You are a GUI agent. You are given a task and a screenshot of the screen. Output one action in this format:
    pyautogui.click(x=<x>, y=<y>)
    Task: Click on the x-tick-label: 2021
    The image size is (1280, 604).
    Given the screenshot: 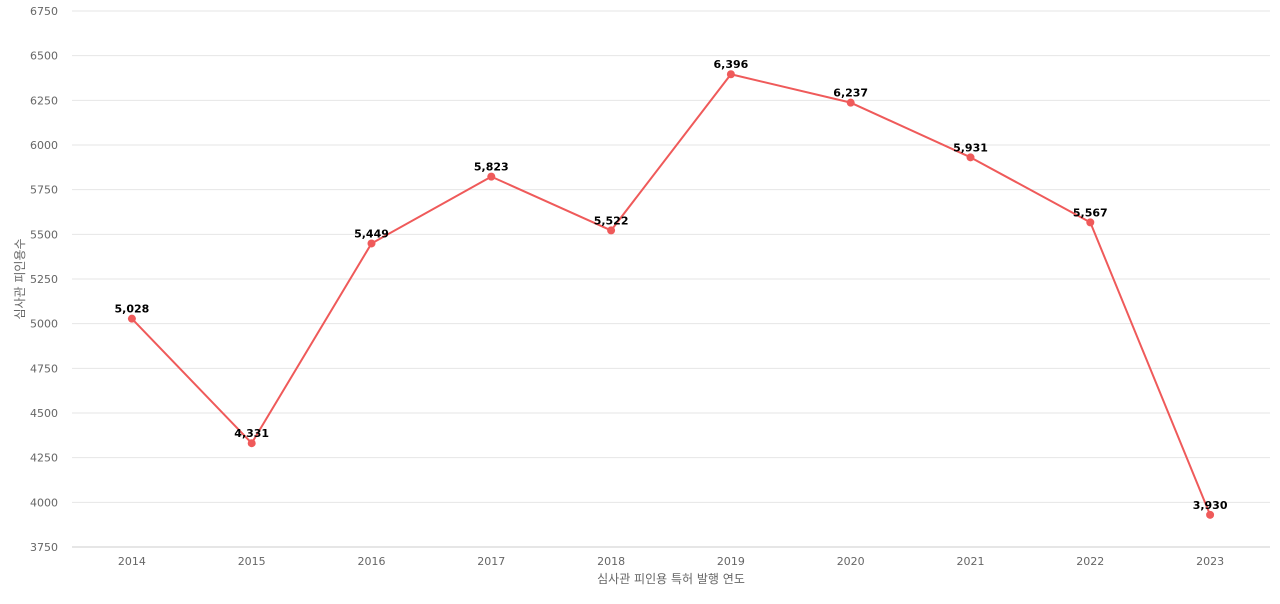 What is the action you would take?
    pyautogui.click(x=971, y=561)
    